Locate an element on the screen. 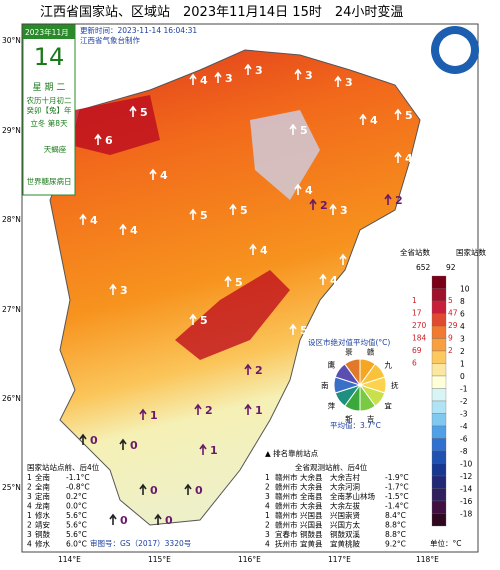  pie-label: 景 is located at coordinates (349, 352).